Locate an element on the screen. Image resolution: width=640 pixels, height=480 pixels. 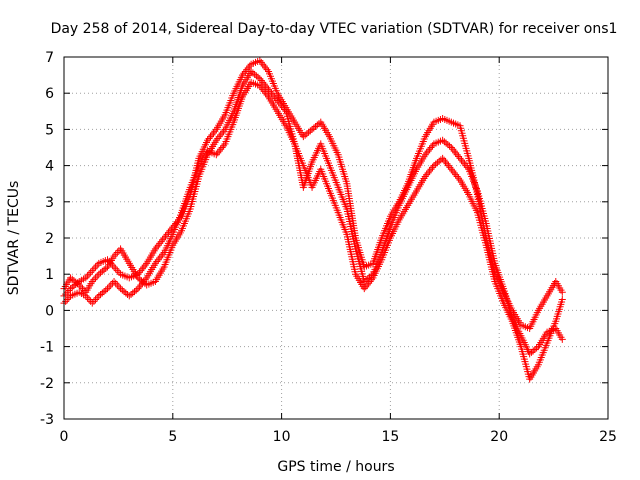
x-tick-label: 0 is located at coordinates (64, 437).